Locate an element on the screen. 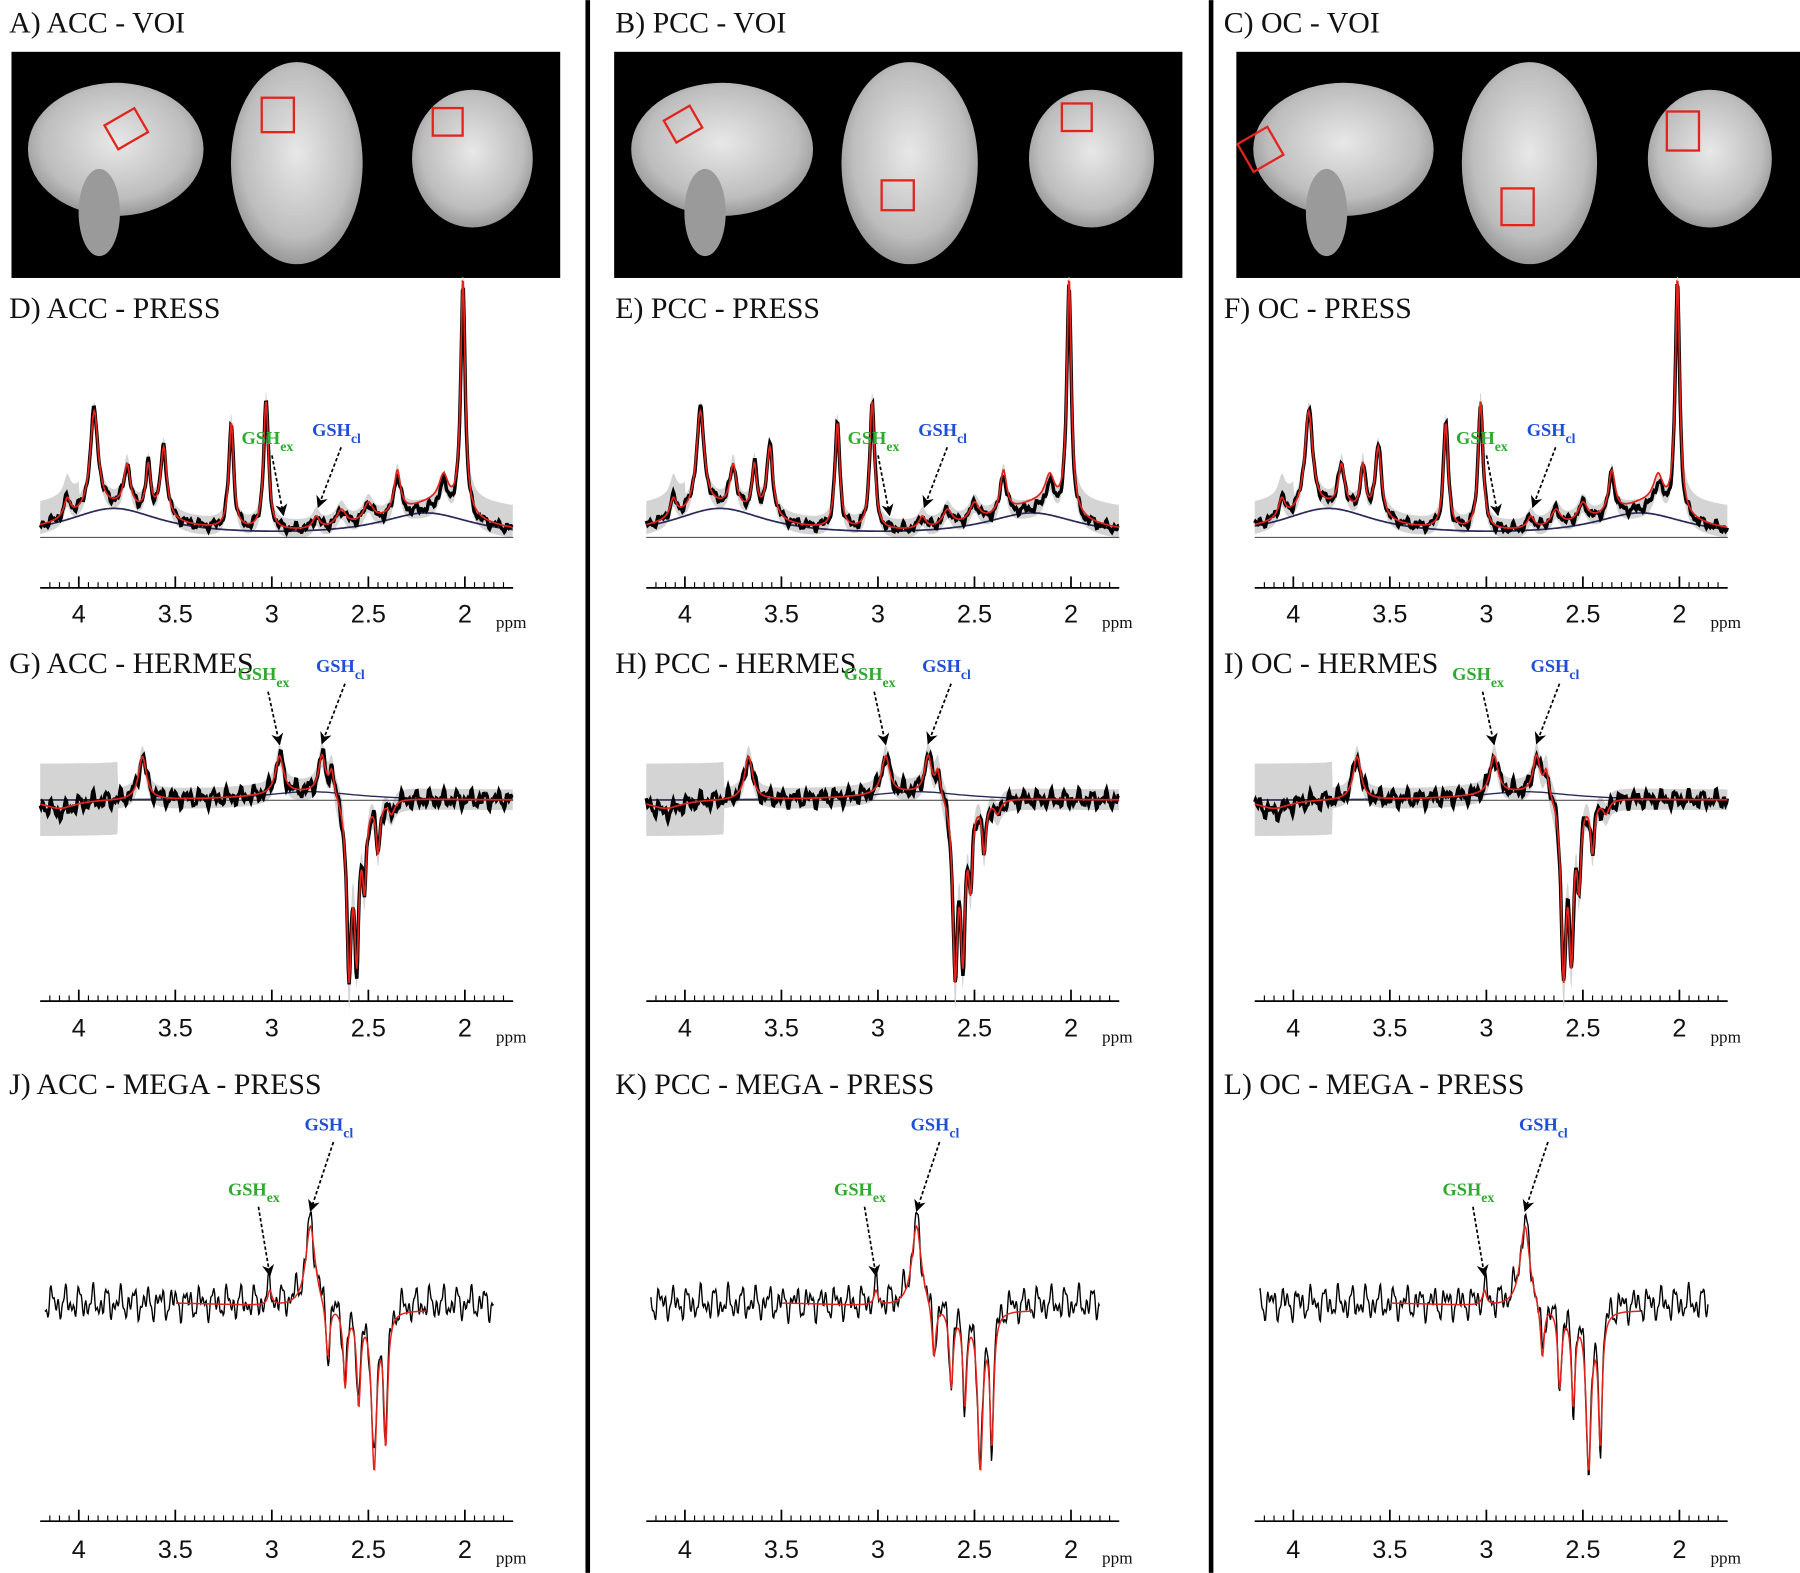 The height and width of the screenshot is (1573, 1800). panel-title: C) OC - VOI is located at coordinates (1302, 22).